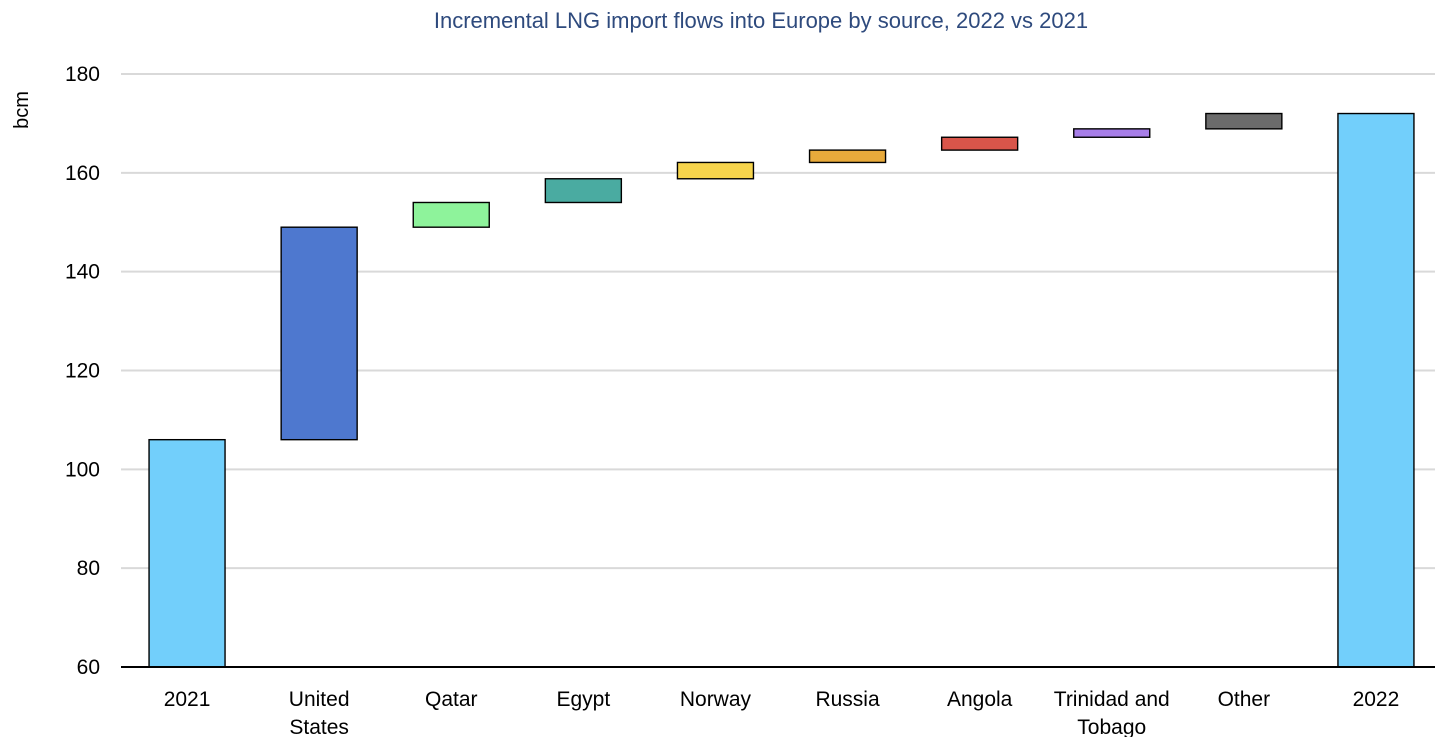 The height and width of the screenshot is (737, 1435). I want to click on x-tick-label: Russia, so click(847, 699).